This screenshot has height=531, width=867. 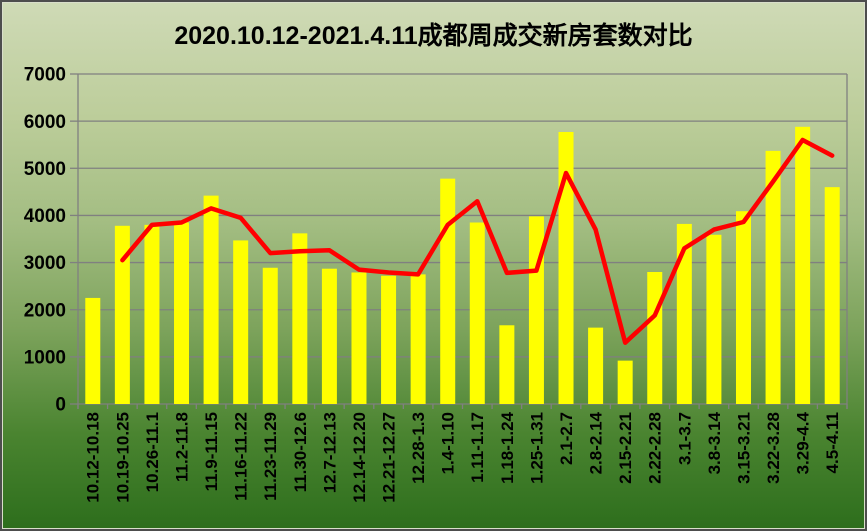 I want to click on x-axis-label: 10.26-11.1, so click(x=152, y=452).